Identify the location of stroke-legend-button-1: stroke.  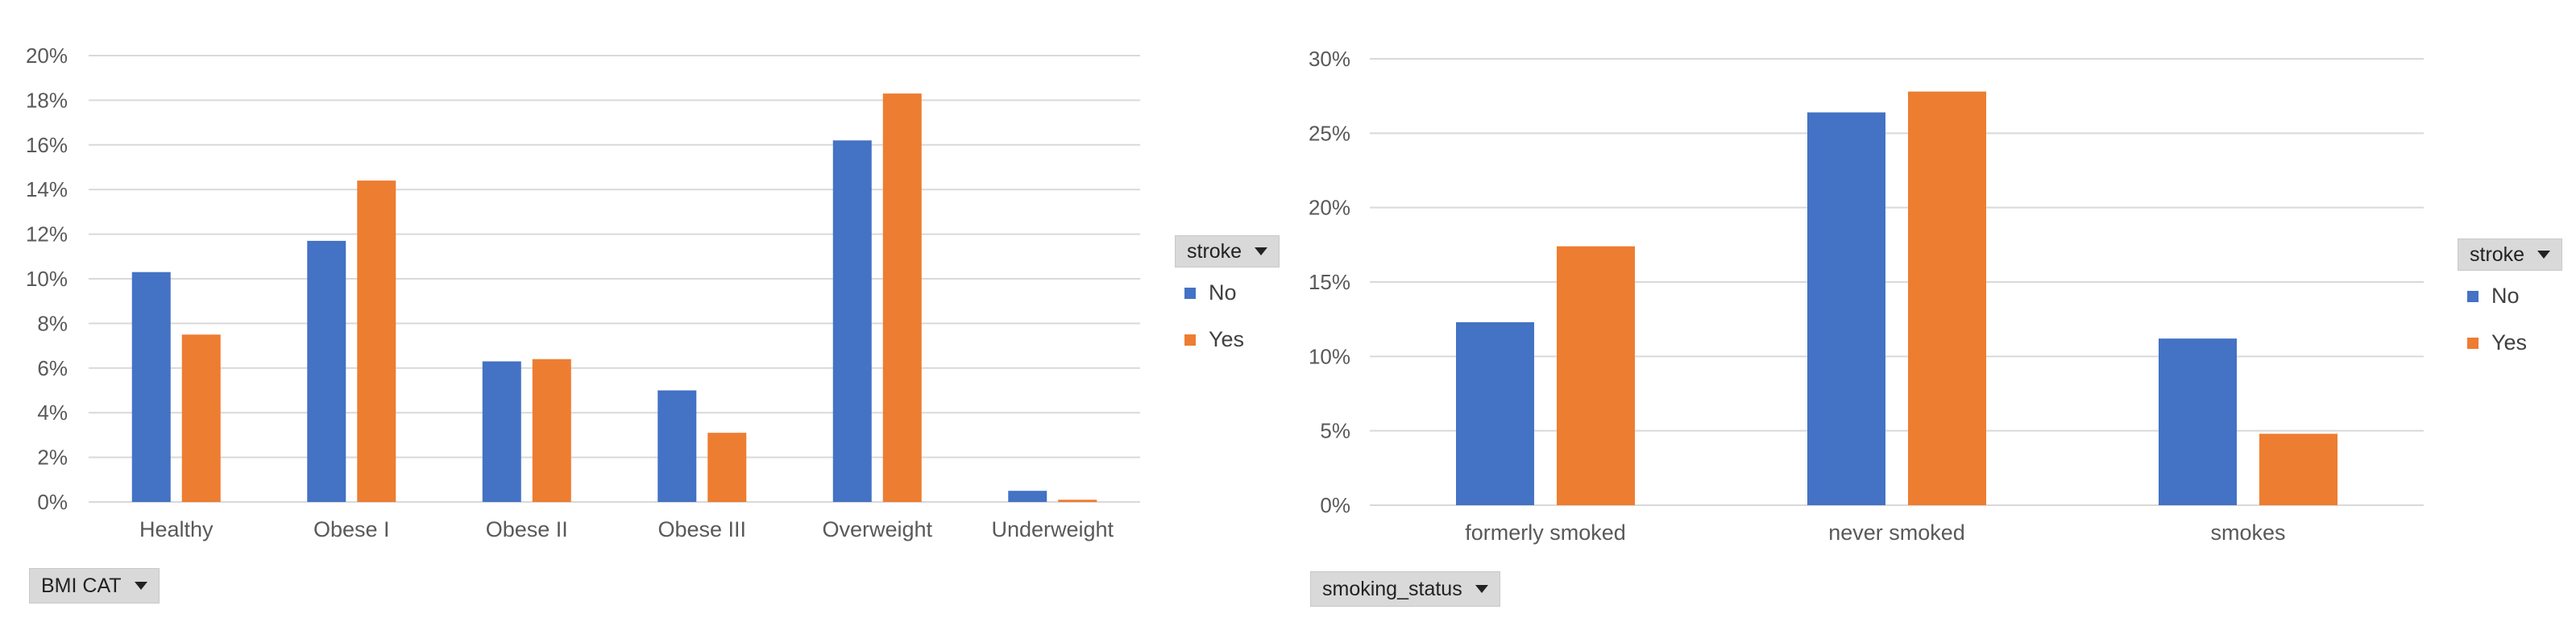
(1227, 251).